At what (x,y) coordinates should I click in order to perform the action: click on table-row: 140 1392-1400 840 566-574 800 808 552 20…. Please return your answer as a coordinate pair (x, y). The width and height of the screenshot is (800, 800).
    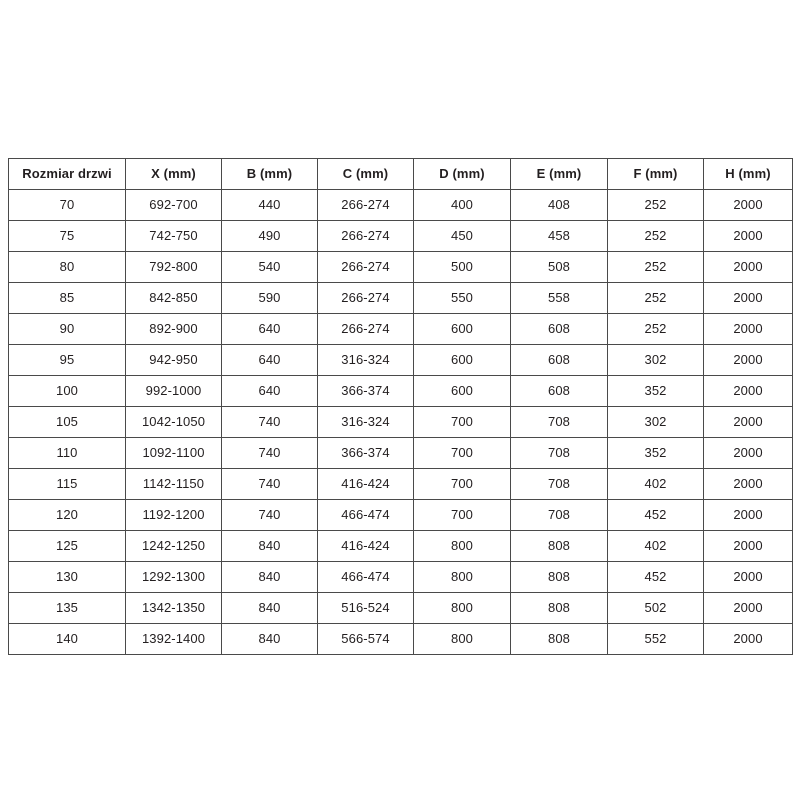
    Looking at the image, I should click on (400, 639).